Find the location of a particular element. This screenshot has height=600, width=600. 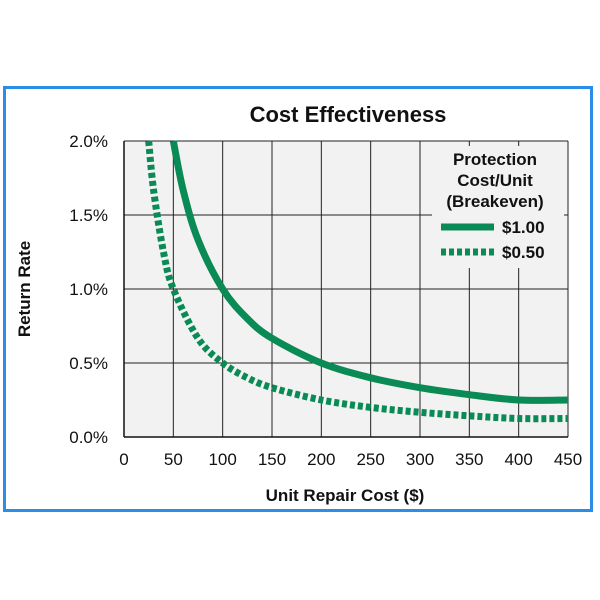

y-tick-label: 1.0% is located at coordinates (88, 289).